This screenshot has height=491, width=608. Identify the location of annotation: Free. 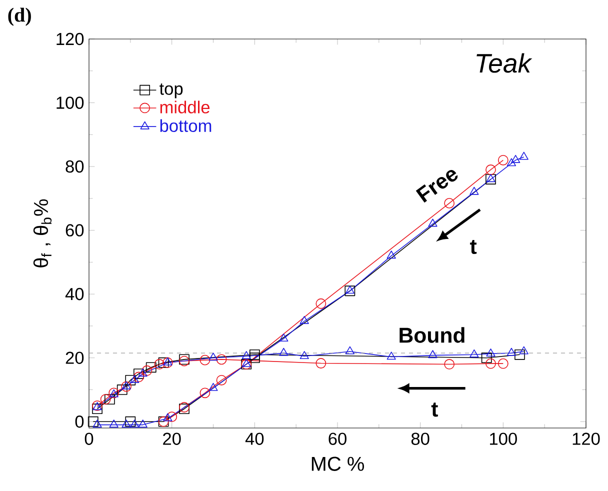
(437, 186).